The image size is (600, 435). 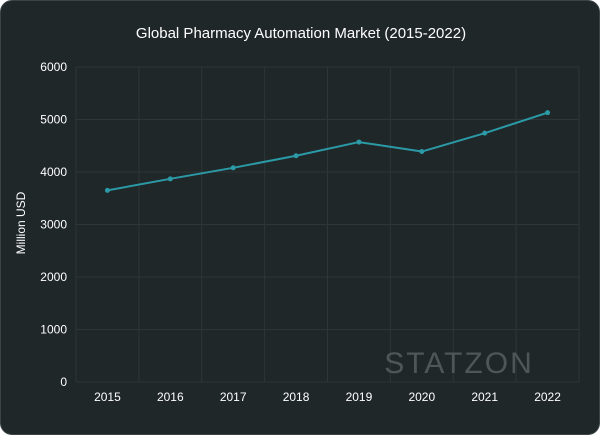 What do you see at coordinates (107, 397) in the screenshot?
I see `x-tick-label: 2015` at bounding box center [107, 397].